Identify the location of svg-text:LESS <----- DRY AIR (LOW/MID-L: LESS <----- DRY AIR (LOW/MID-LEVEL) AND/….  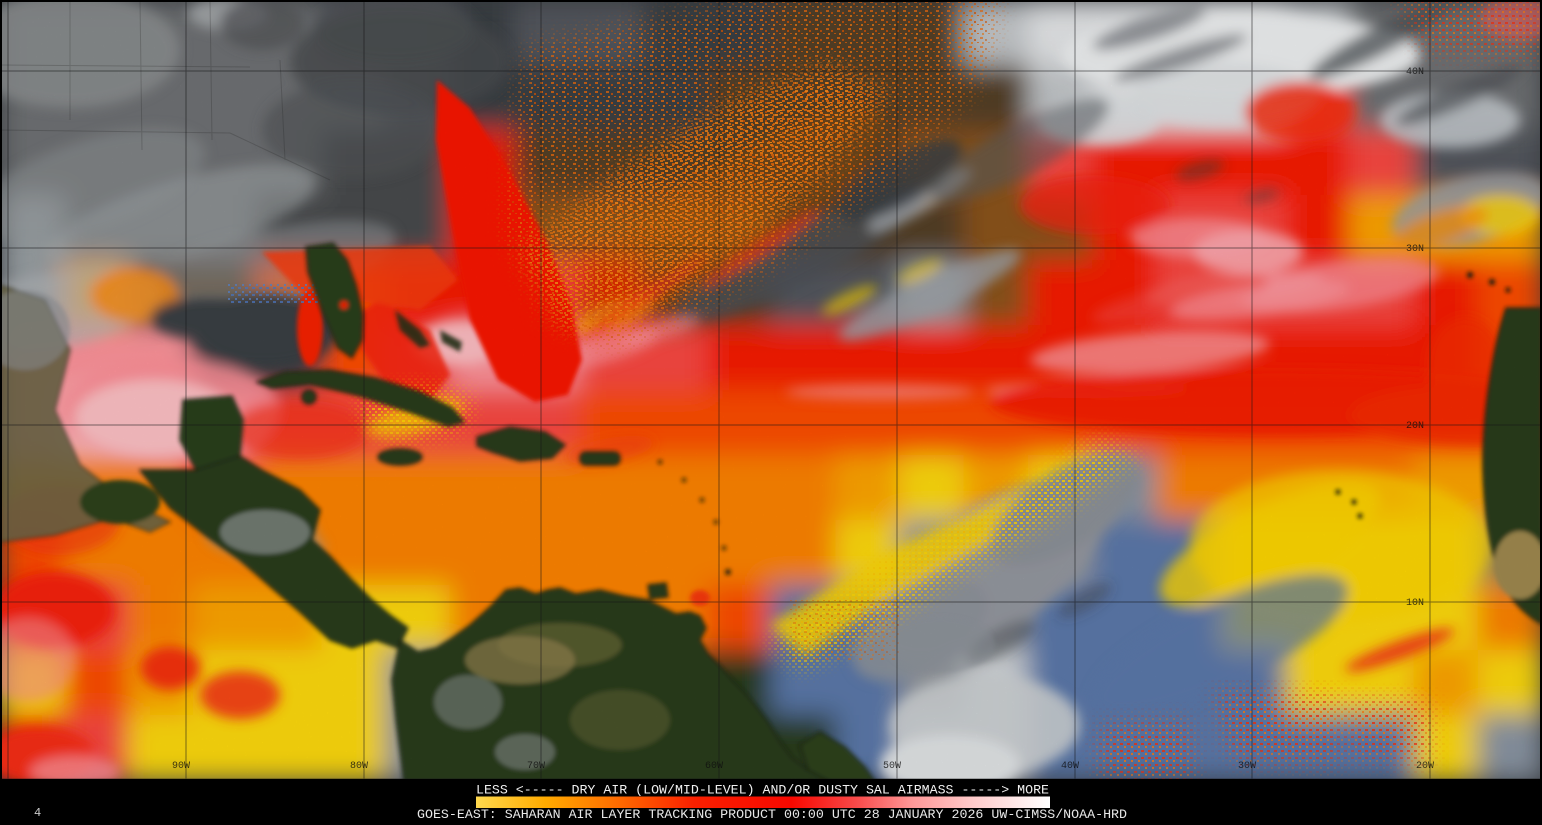
(762, 790).